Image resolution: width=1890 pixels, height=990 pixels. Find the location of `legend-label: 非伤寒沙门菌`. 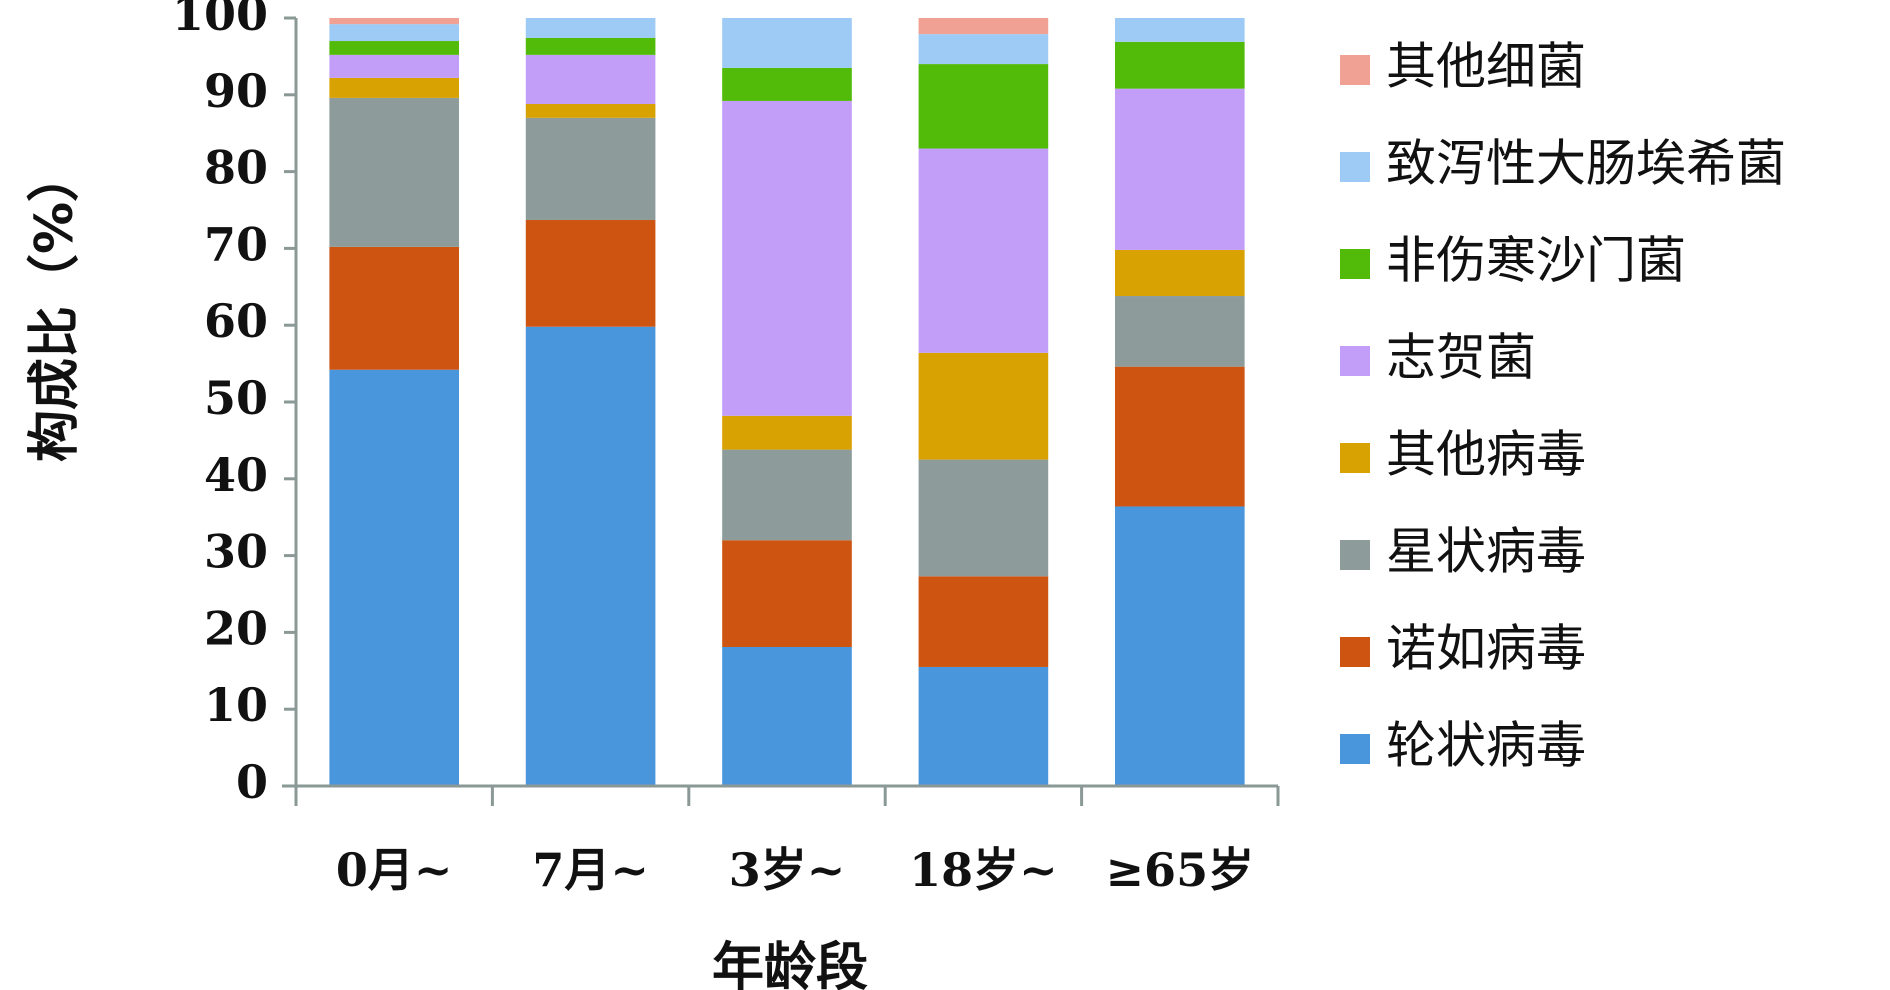

legend-label: 非伤寒沙门菌 is located at coordinates (1536, 261).